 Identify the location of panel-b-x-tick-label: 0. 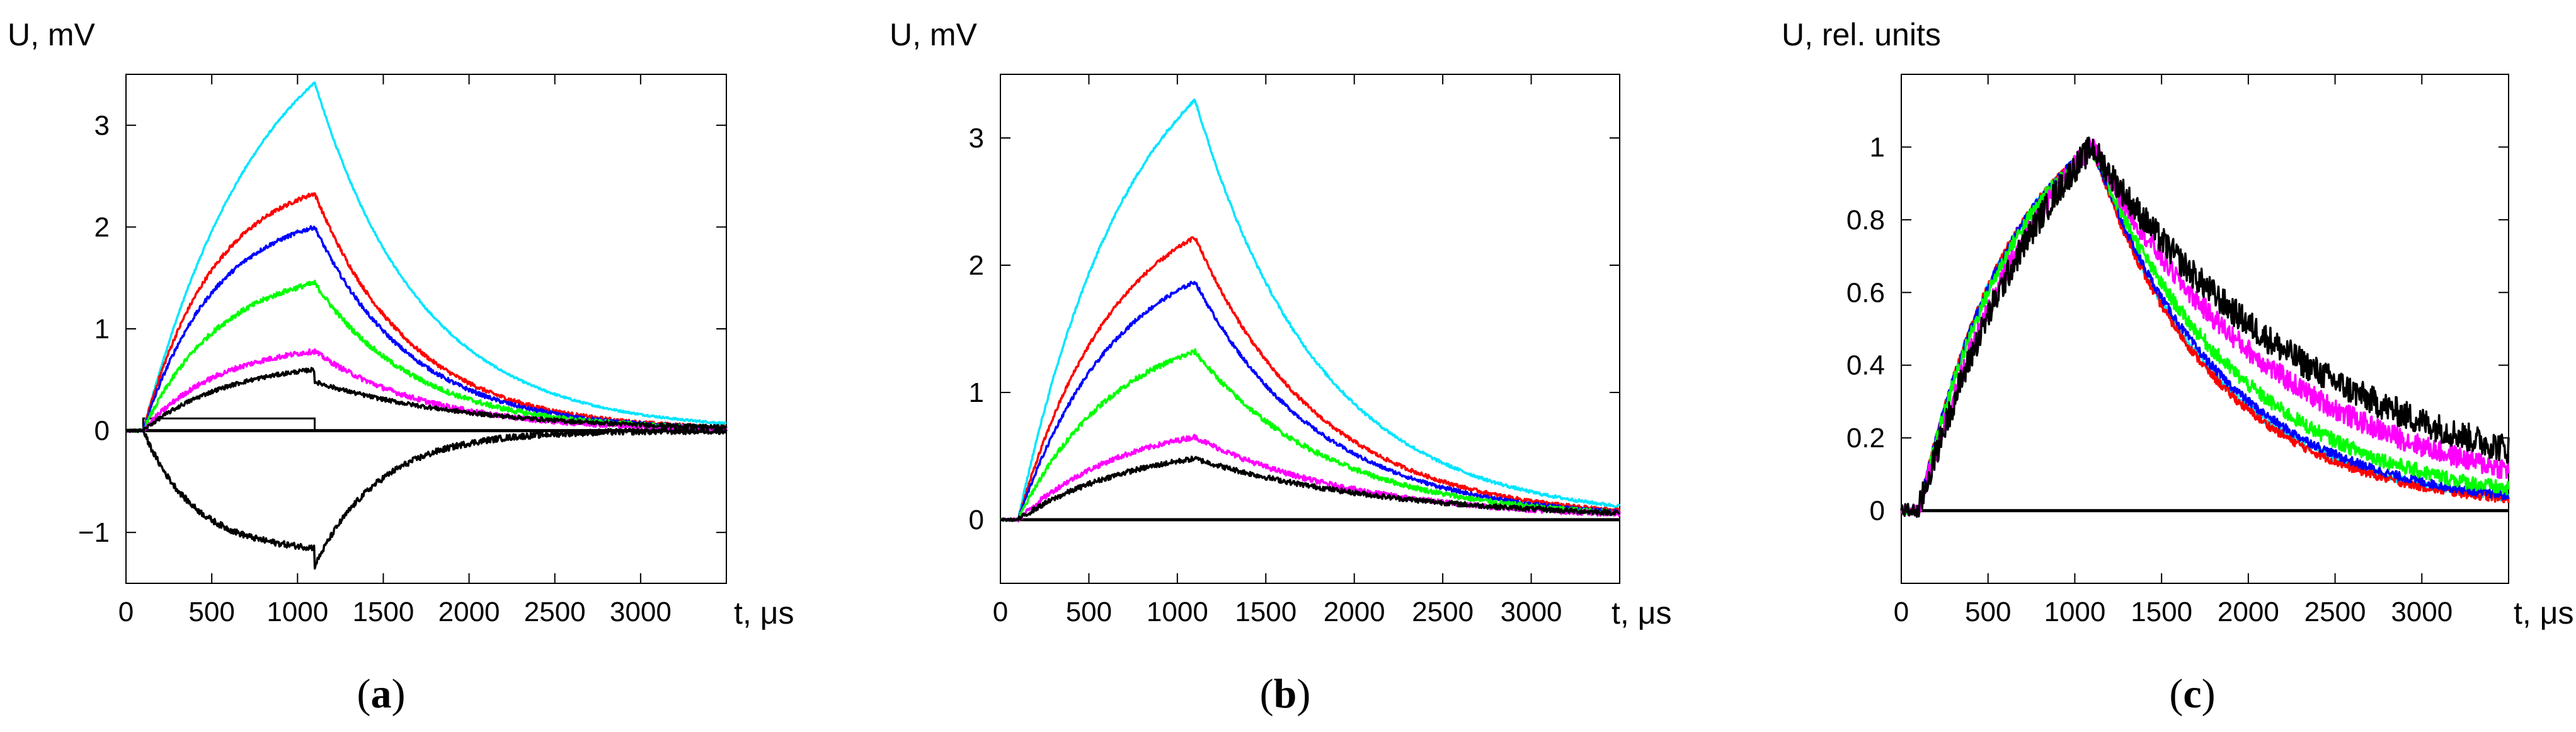
(1000, 612).